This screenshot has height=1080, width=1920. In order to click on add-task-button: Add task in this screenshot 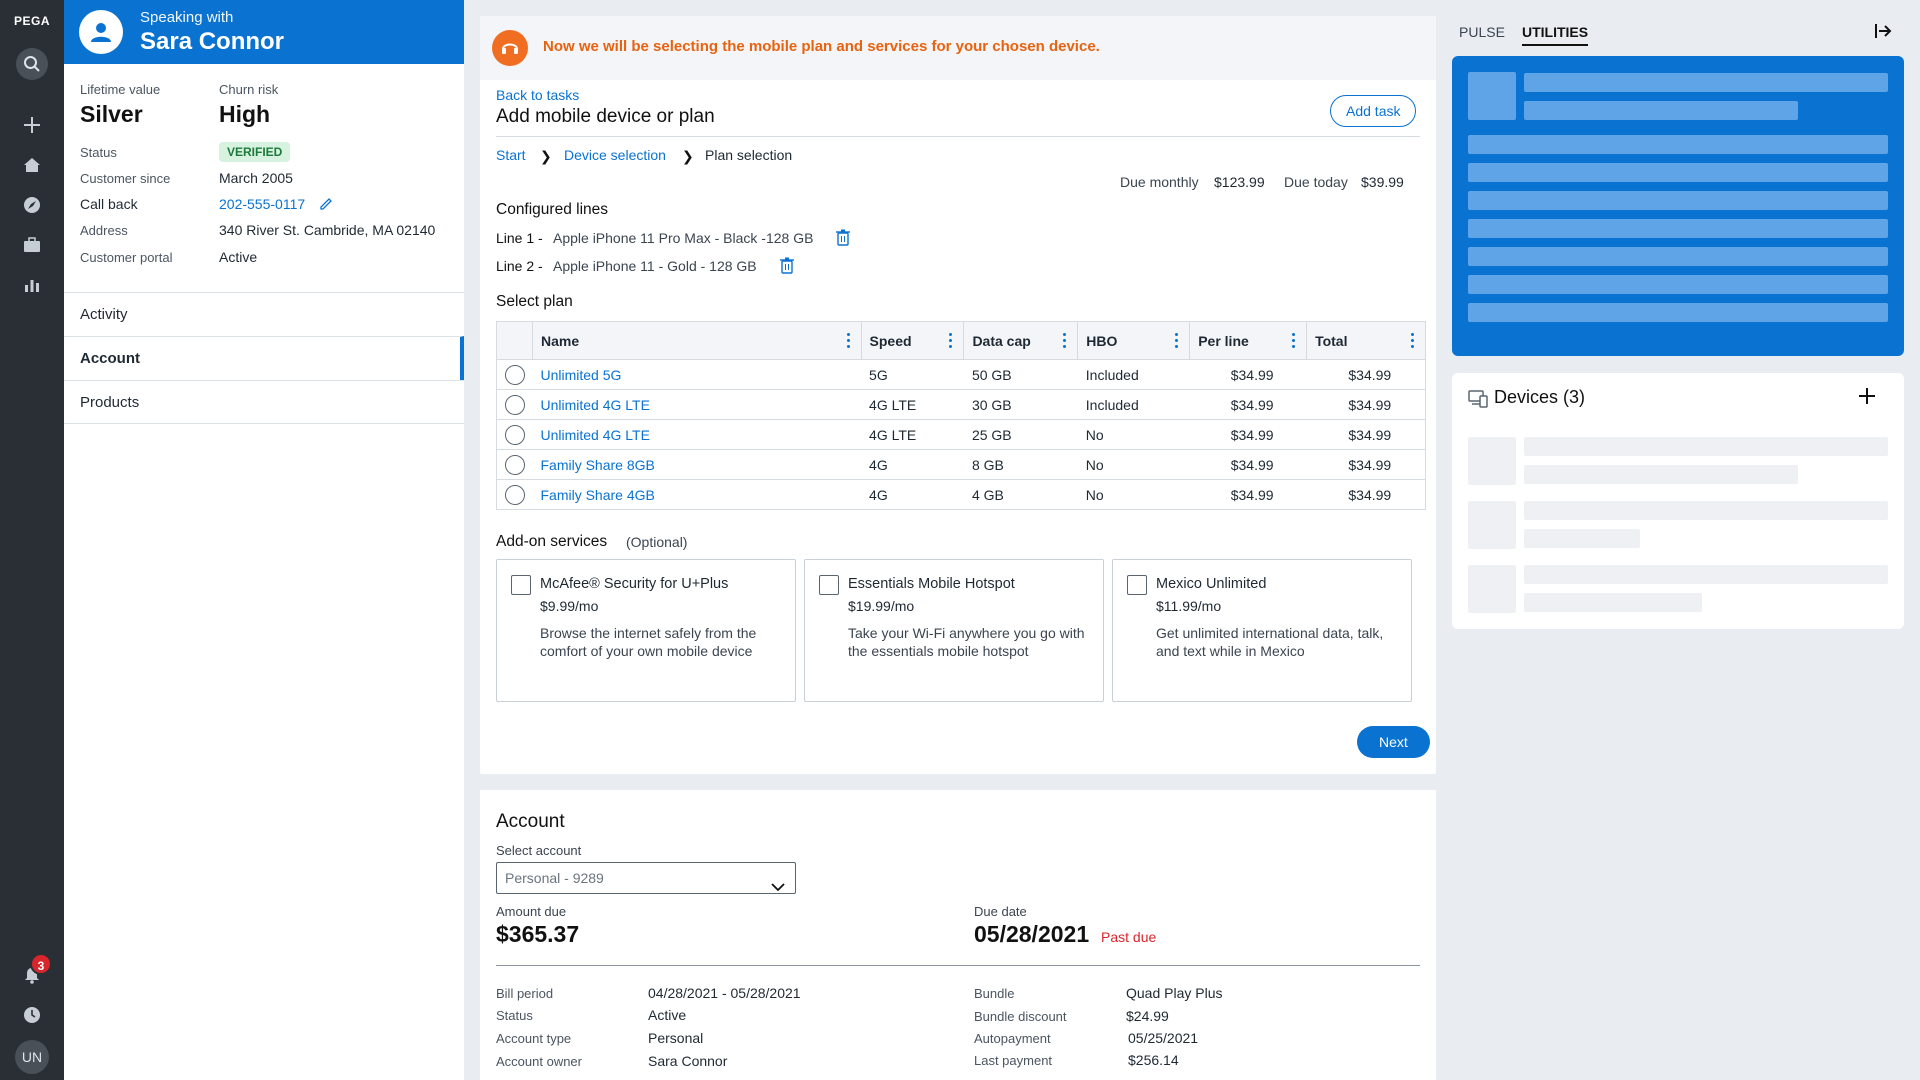, I will do `click(1373, 111)`.